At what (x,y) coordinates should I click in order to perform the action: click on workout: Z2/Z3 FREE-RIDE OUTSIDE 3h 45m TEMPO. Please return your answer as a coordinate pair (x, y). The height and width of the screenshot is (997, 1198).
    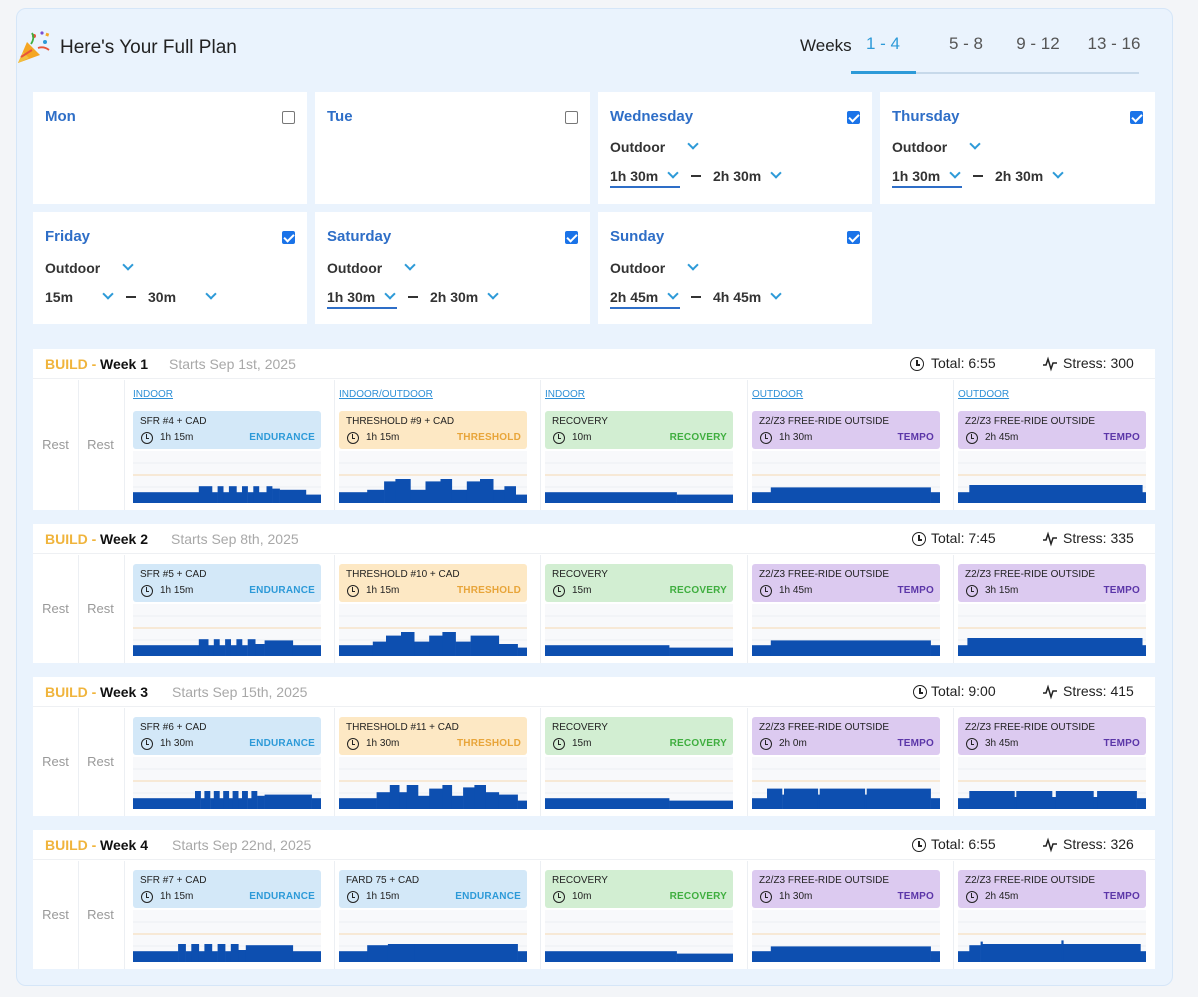
    Looking at the image, I should click on (1052, 746).